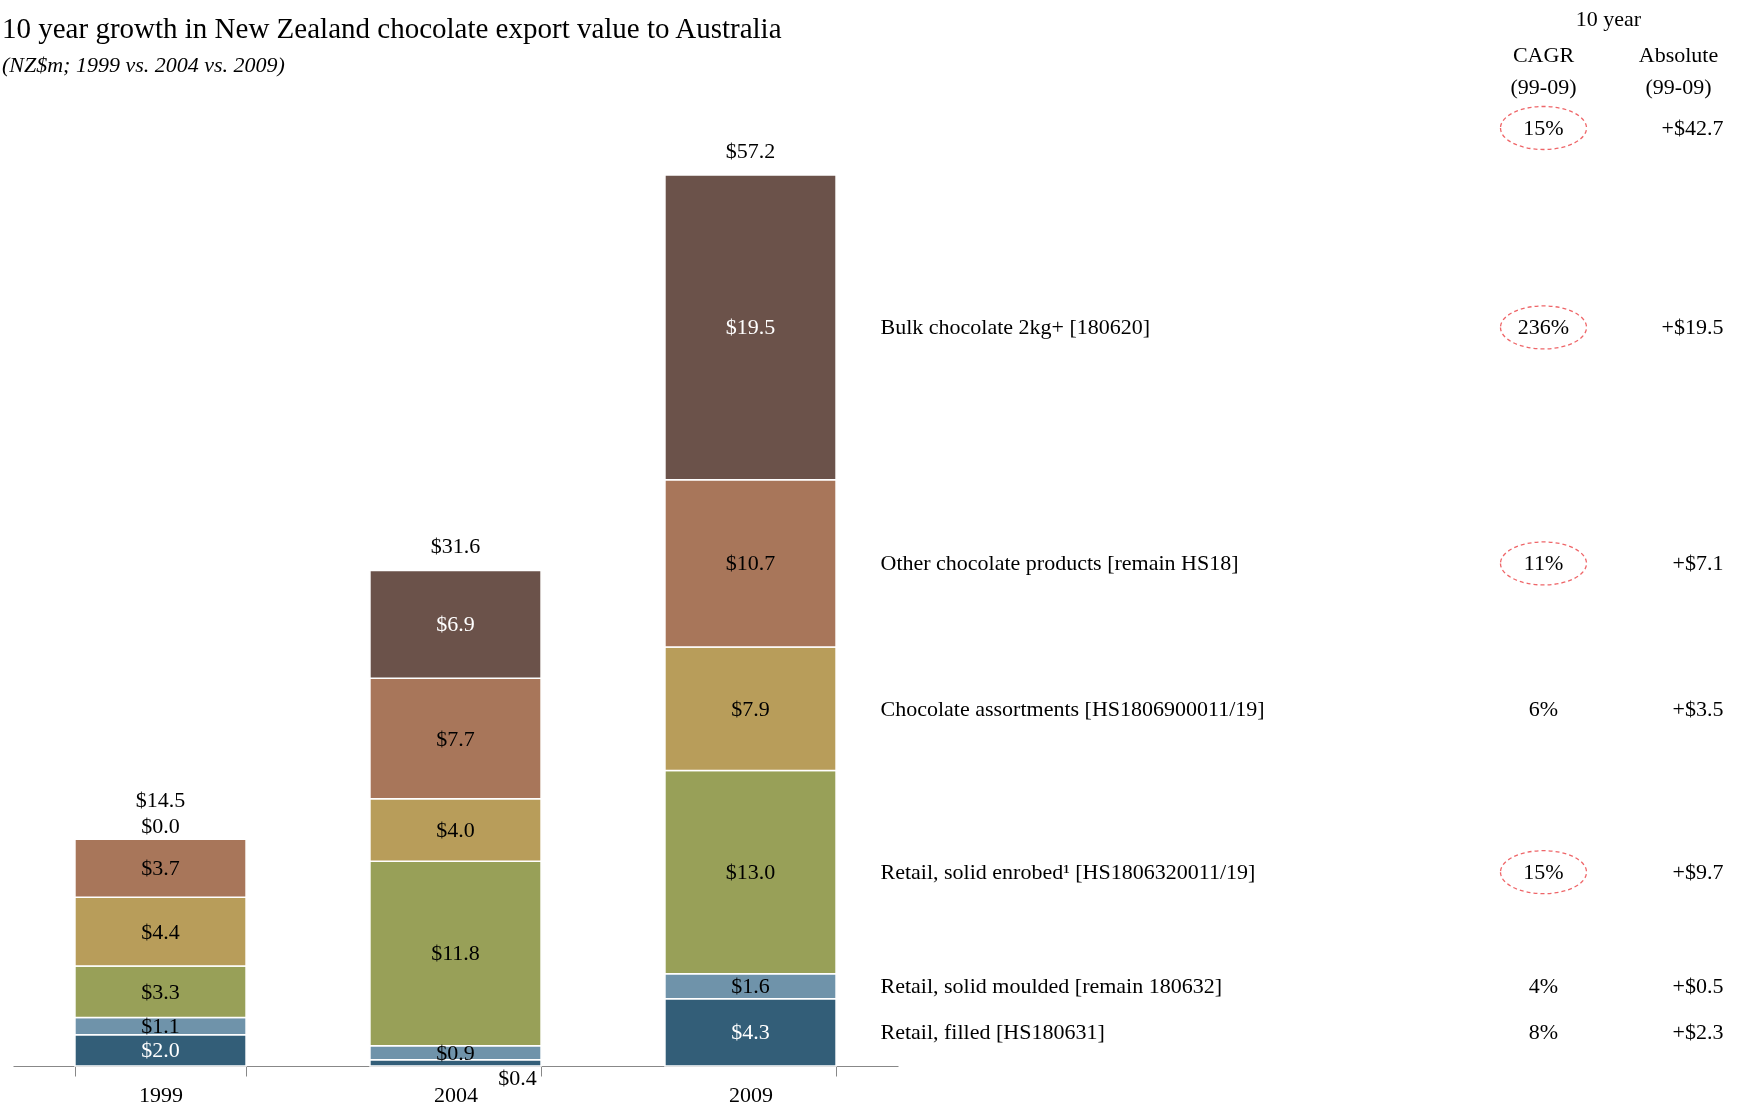  Describe the element at coordinates (160, 1026) in the screenshot. I see `data-label: $1.1` at that location.